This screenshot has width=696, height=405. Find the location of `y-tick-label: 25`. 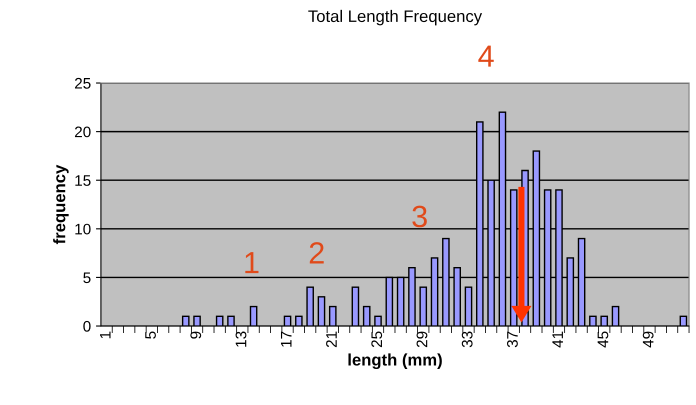

y-tick-label: 25 is located at coordinates (82, 83).